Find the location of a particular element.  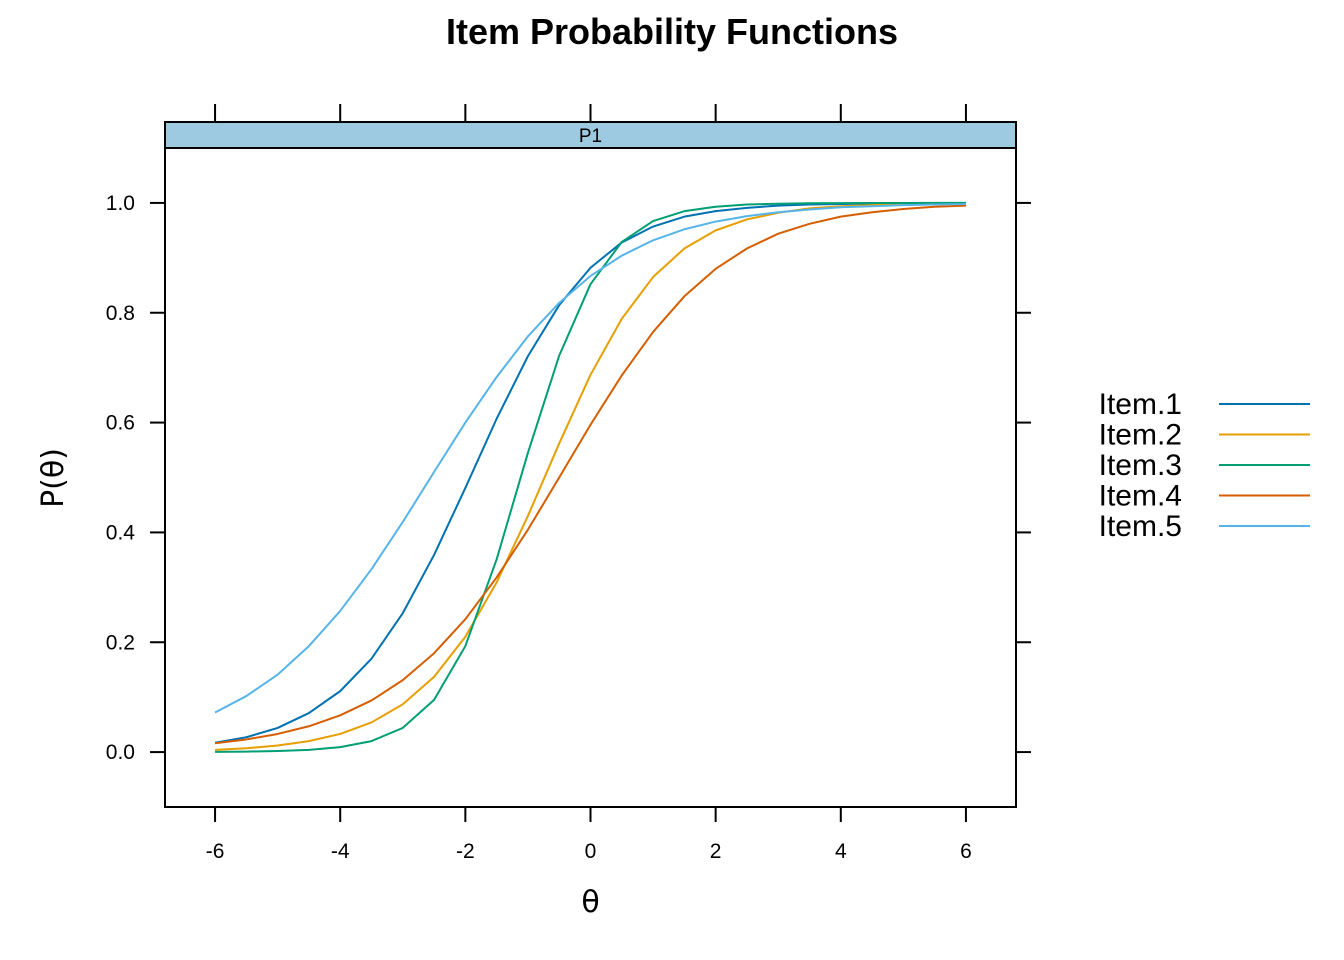

y-tick-label: 0.0 is located at coordinates (120, 752).